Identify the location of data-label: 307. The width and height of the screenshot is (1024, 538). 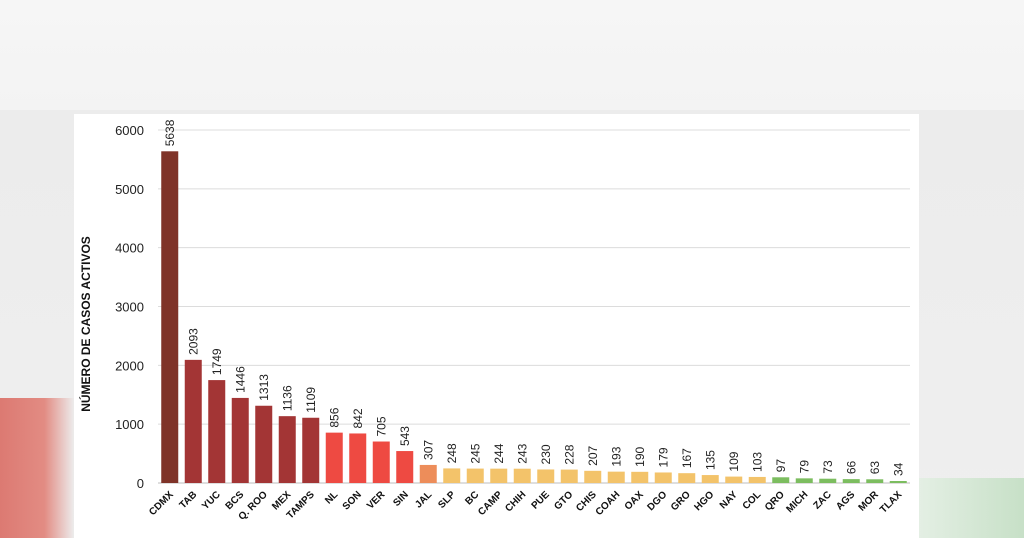
(428, 450).